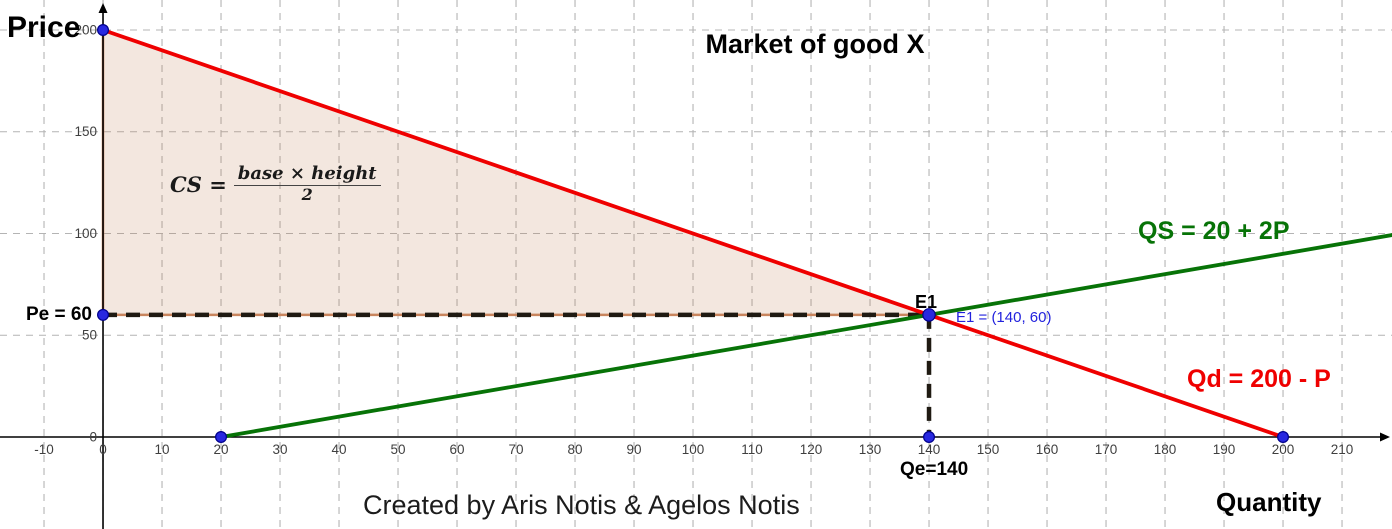 The image size is (1392, 529). Describe the element at coordinates (1165, 449) in the screenshot. I see `x-tick-label: 180` at that location.